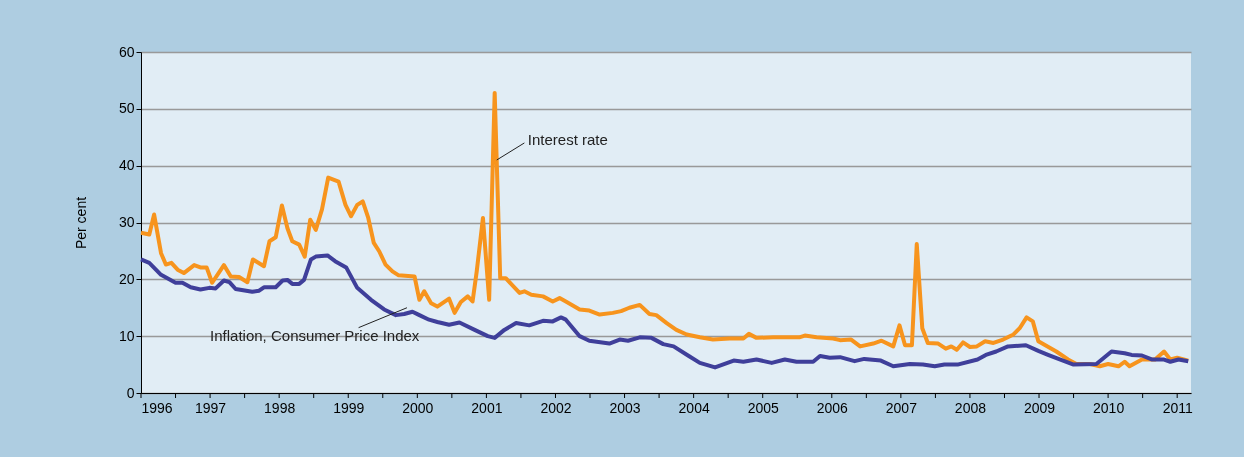 Image resolution: width=1244 pixels, height=457 pixels. What do you see at coordinates (130, 392) in the screenshot?
I see `y-tick-label: 0` at bounding box center [130, 392].